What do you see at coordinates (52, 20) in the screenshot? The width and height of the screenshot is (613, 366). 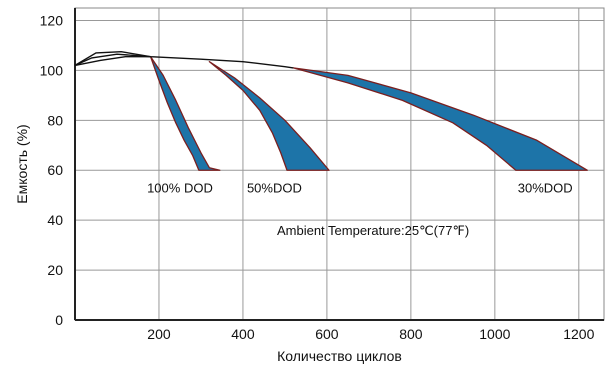 I see `y-tick-label: 120` at bounding box center [52, 20].